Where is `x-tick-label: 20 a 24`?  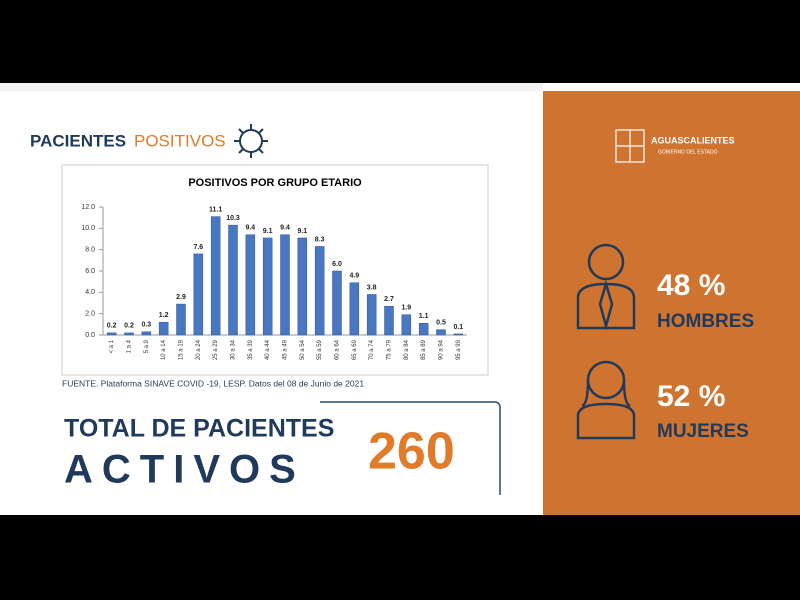
x-tick-label: 20 a 24 is located at coordinates (199, 349).